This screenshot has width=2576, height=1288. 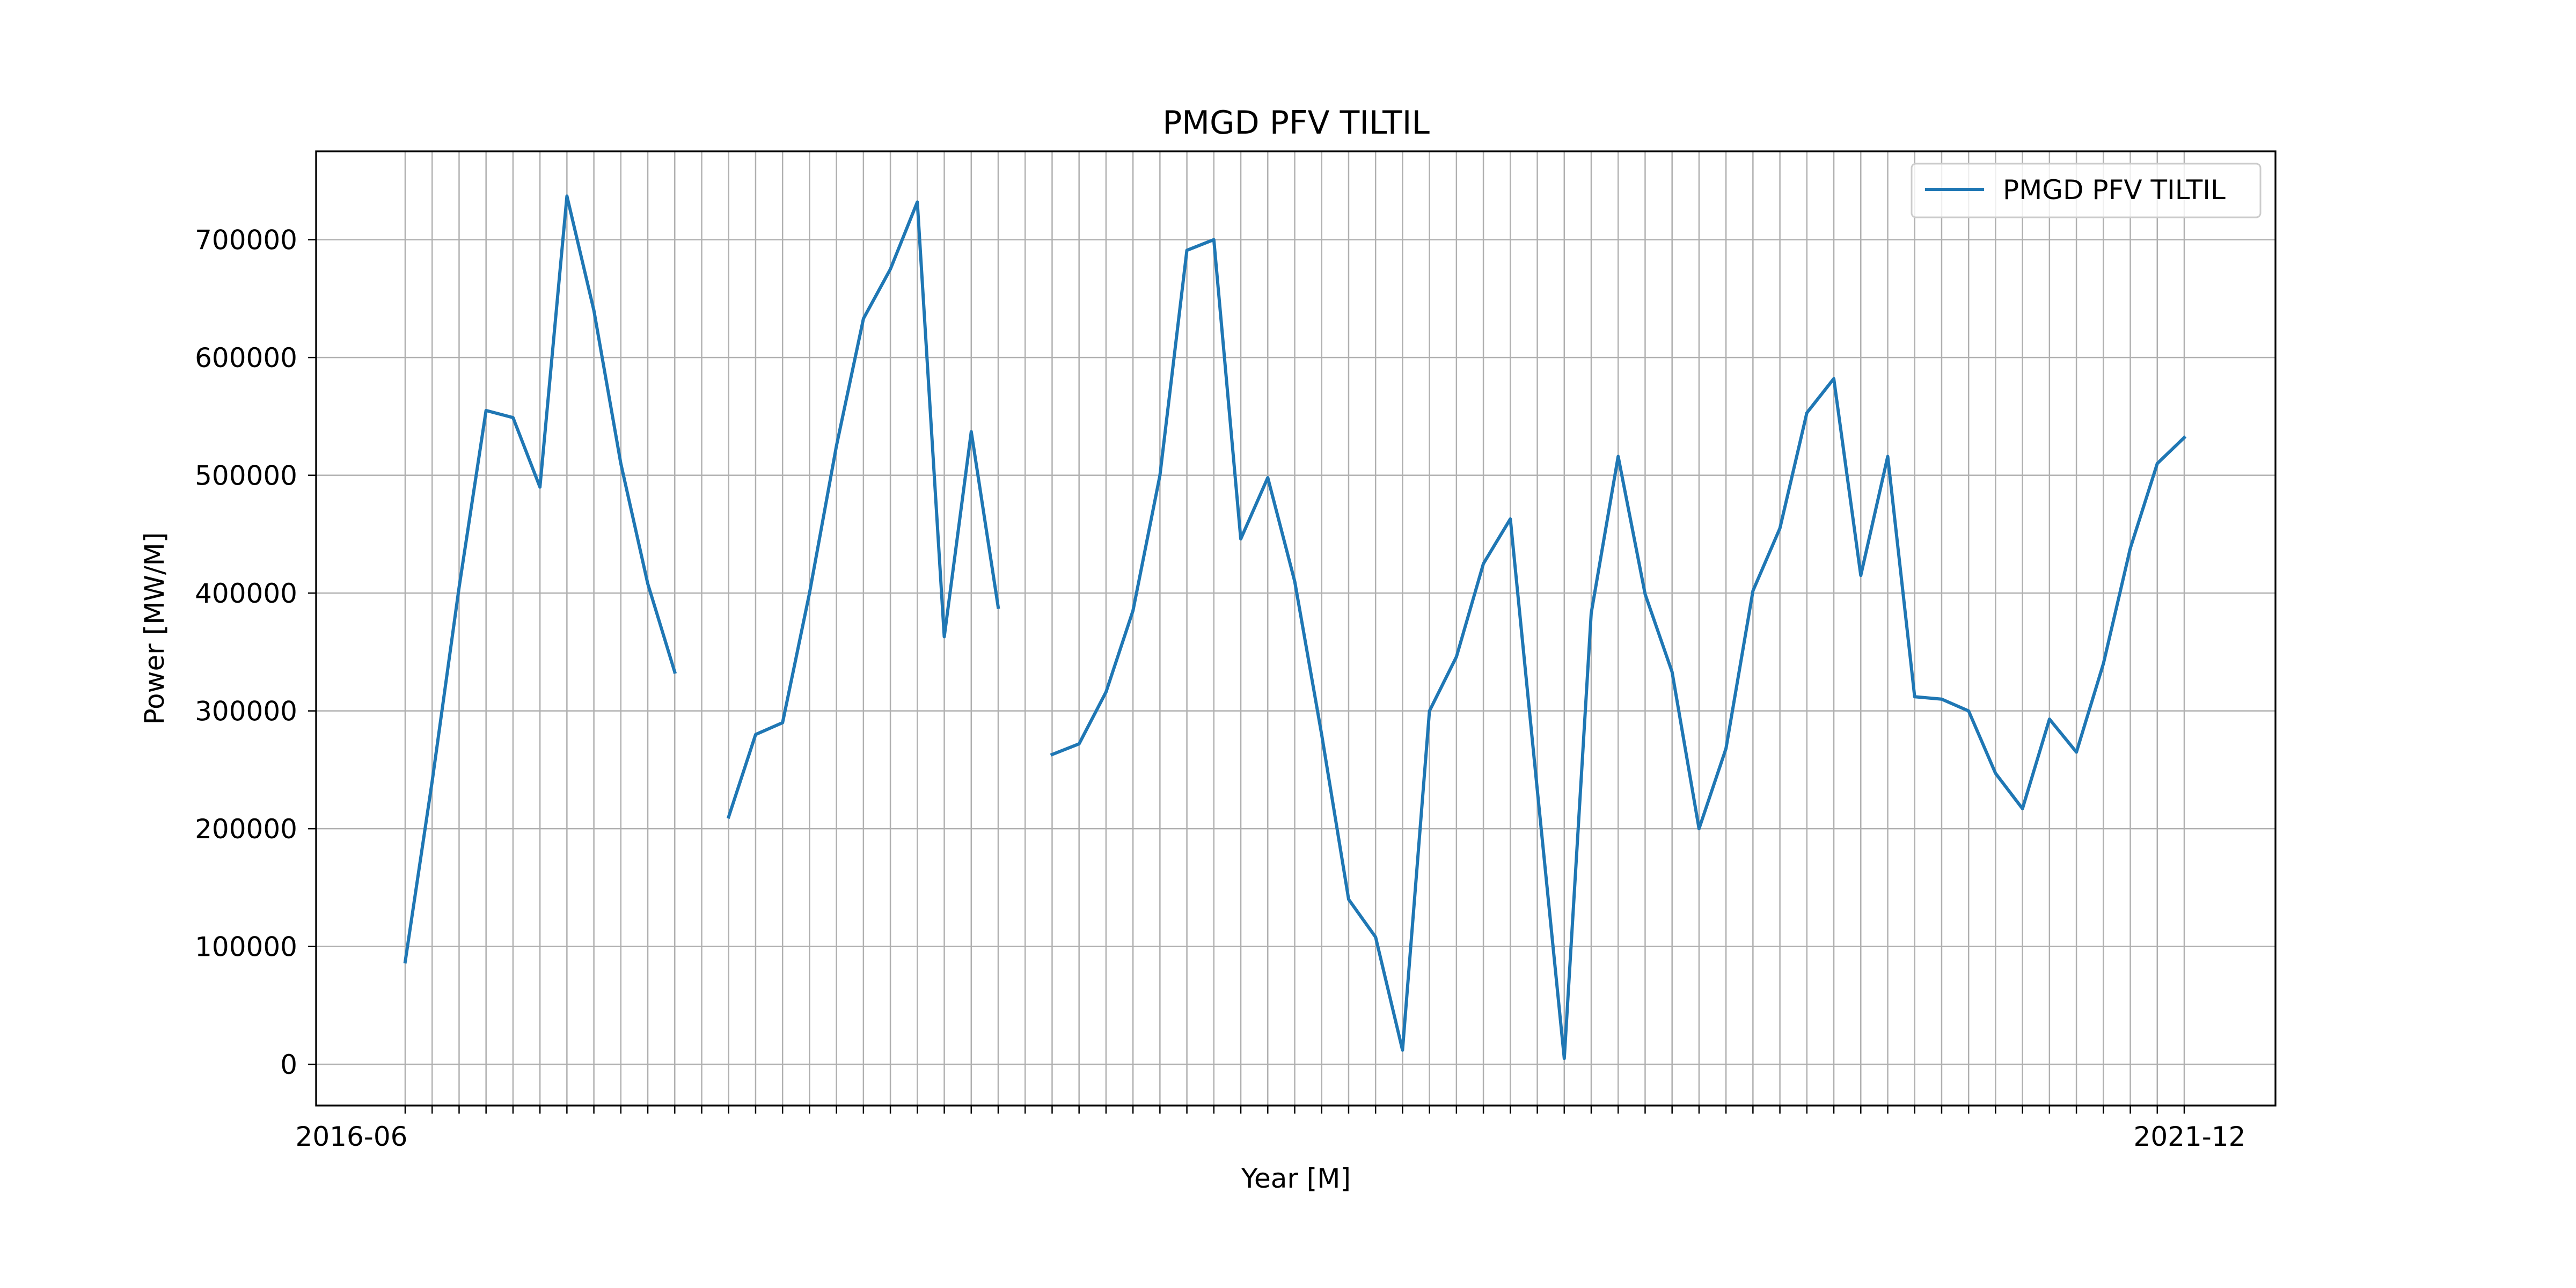 I want to click on y-axis-label: Power [MW/M], so click(x=154, y=628).